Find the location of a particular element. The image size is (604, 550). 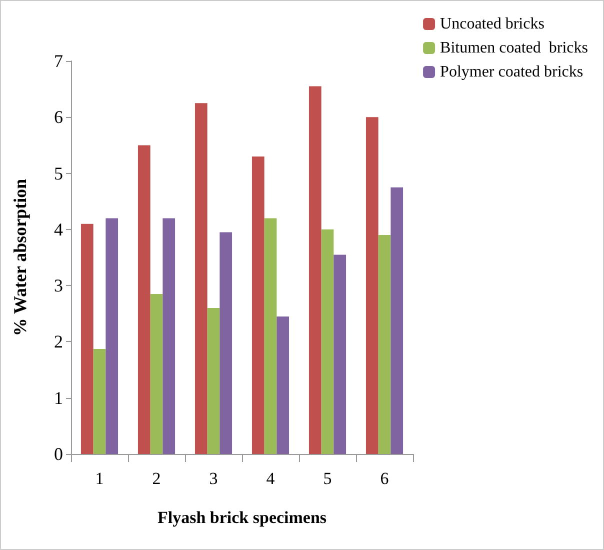

y-tick-label: 7 is located at coordinates (58, 61).